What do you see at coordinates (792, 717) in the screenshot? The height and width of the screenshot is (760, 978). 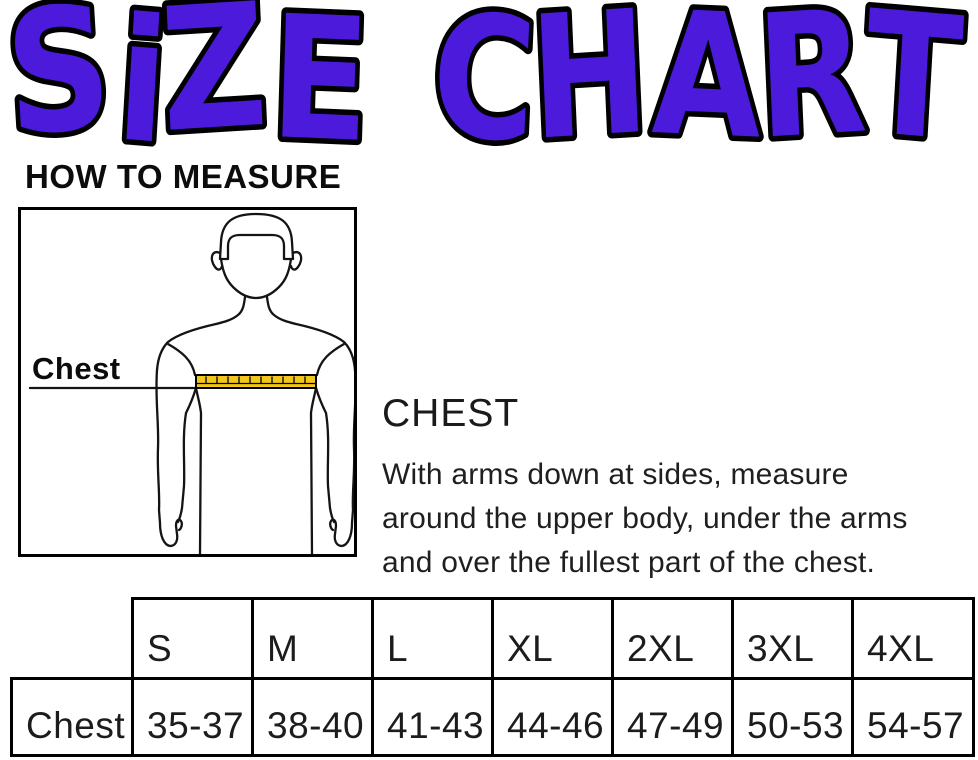 I see `chest-value-3xl: 50-53` at bounding box center [792, 717].